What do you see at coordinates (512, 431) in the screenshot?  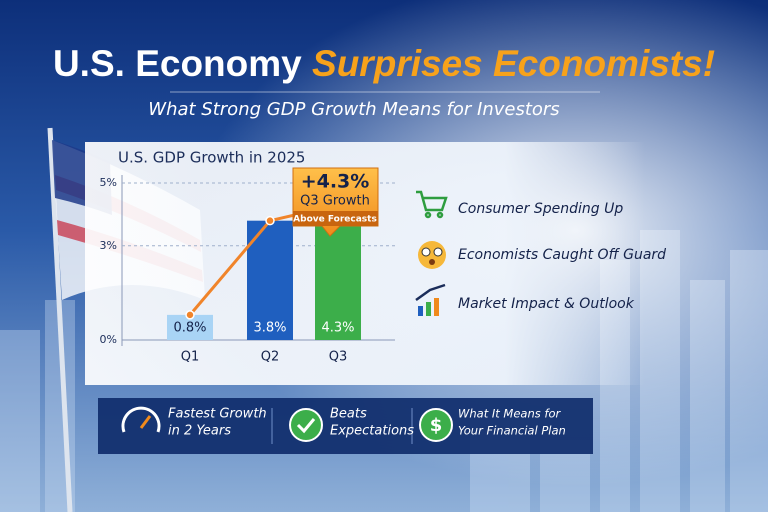 I see `footer-text: Your Financial Plan` at bounding box center [512, 431].